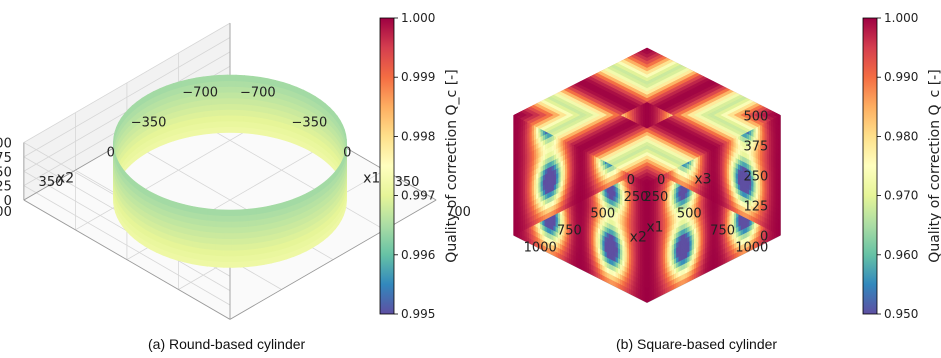  I want to click on x1-tick-b-1: 250, so click(636, 197).